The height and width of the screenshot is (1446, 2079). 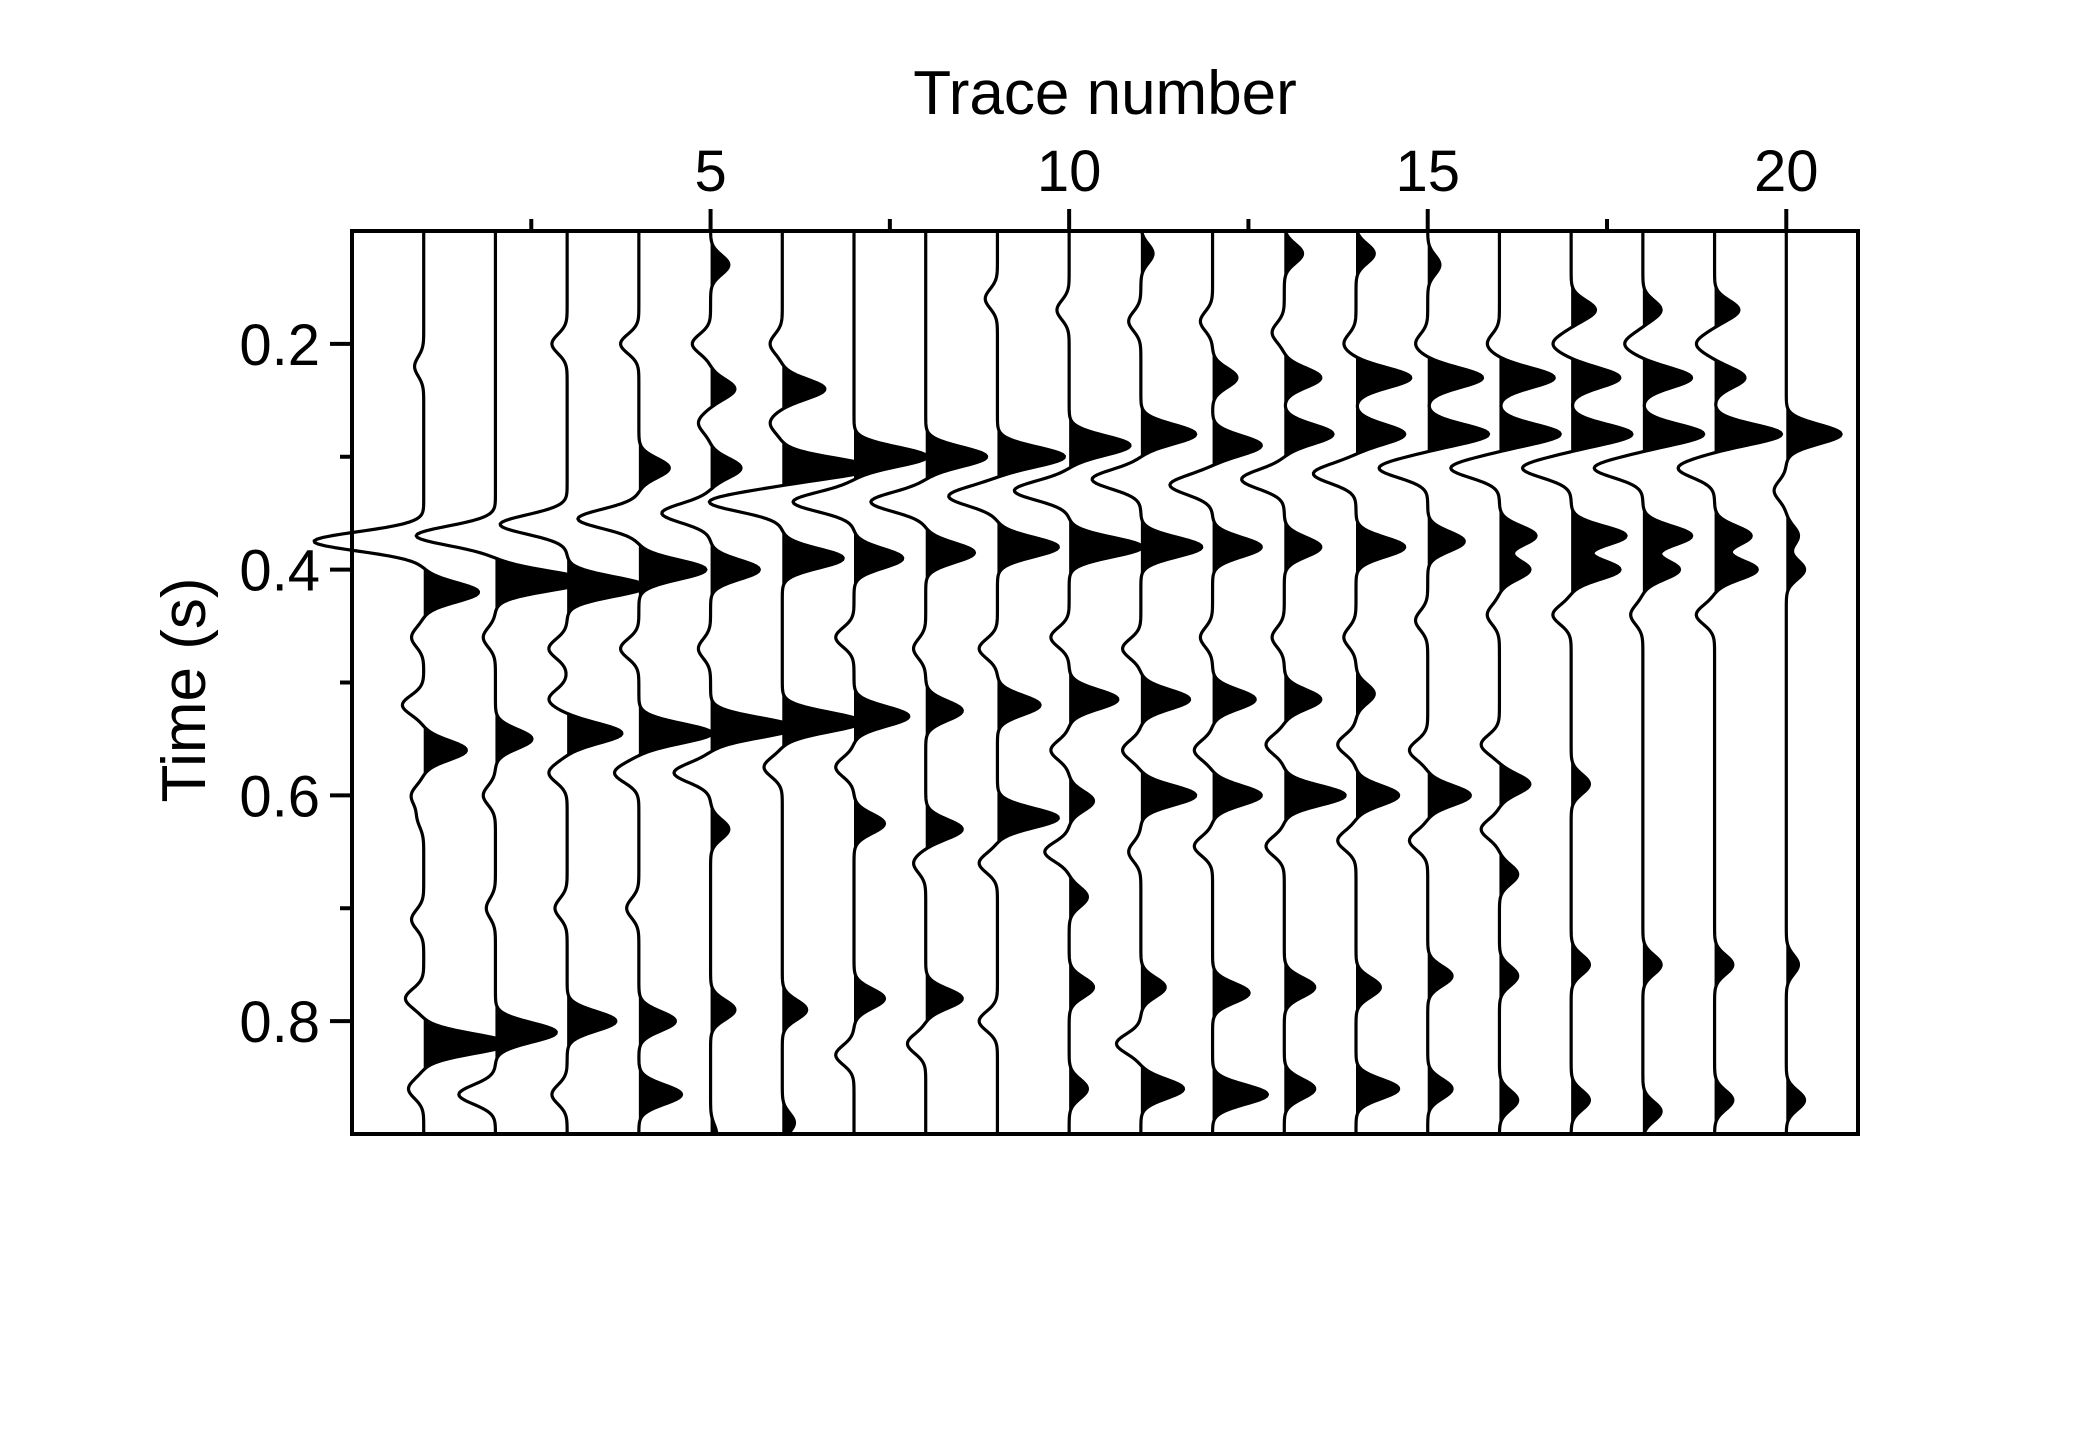 I want to click on x-tick-label: 5, so click(x=710, y=171).